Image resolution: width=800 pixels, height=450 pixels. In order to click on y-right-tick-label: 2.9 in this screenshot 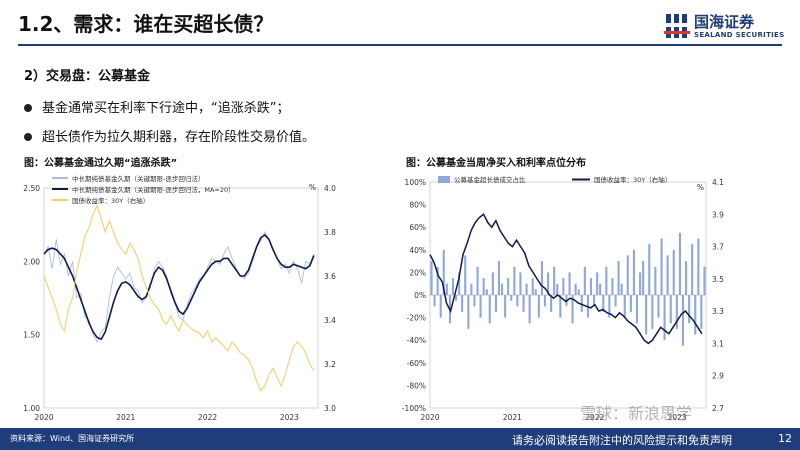, I will do `click(718, 376)`.